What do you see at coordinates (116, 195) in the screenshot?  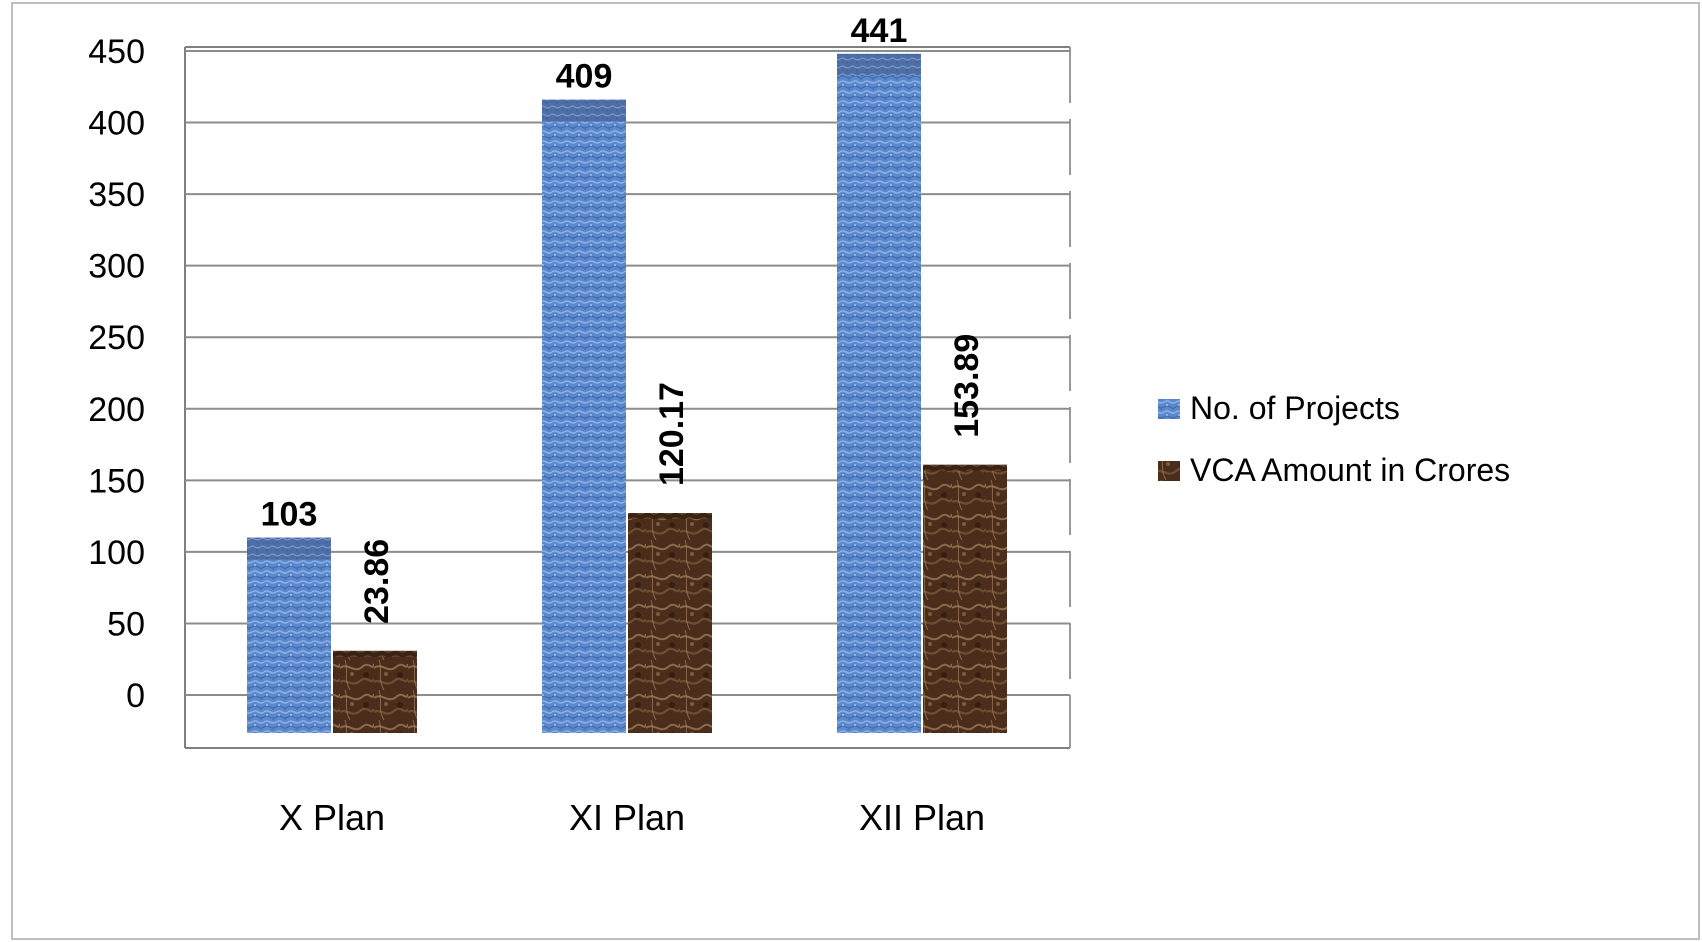 I see `y-tick-label: 350` at bounding box center [116, 195].